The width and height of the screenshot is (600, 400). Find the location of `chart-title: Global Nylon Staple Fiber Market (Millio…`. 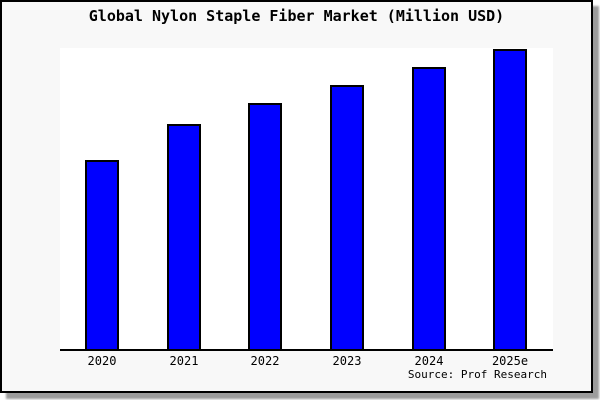

chart-title: Global Nylon Staple Fiber Market (Millio… is located at coordinates (296, 16).